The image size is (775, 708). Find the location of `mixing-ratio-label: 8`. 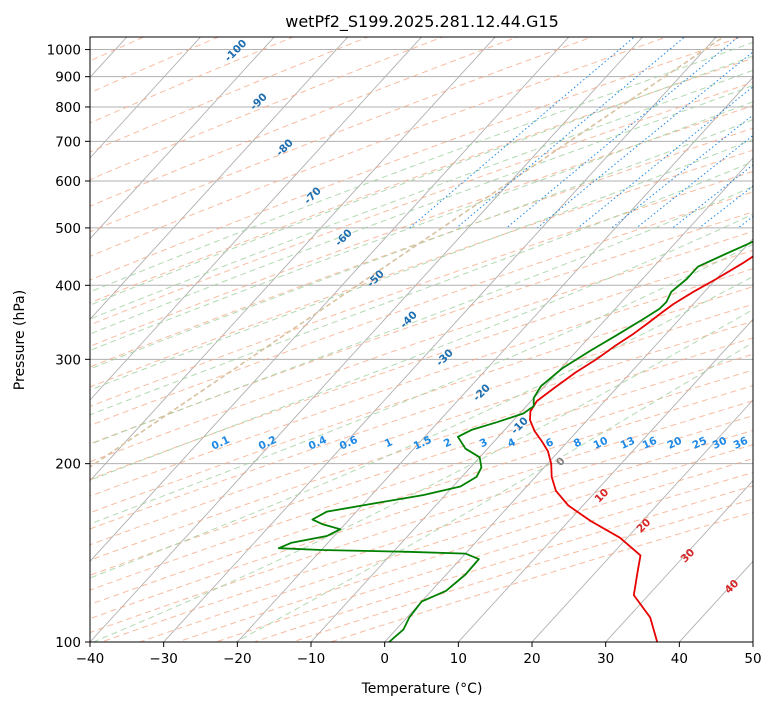

mixing-ratio-label: 8 is located at coordinates (578, 443).